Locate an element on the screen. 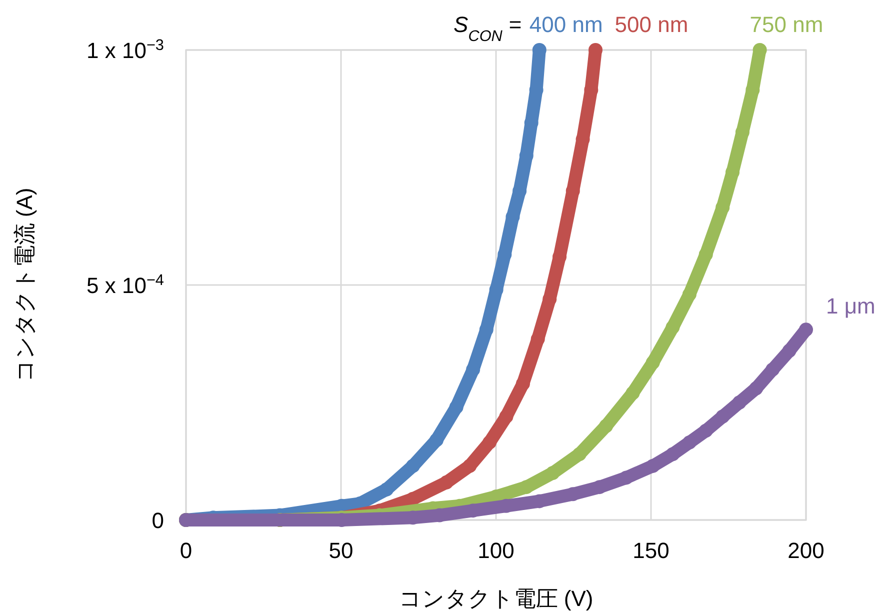 This screenshot has height=616, width=894. text: S$_{CON}$ = is located at coordinates (488, 28).